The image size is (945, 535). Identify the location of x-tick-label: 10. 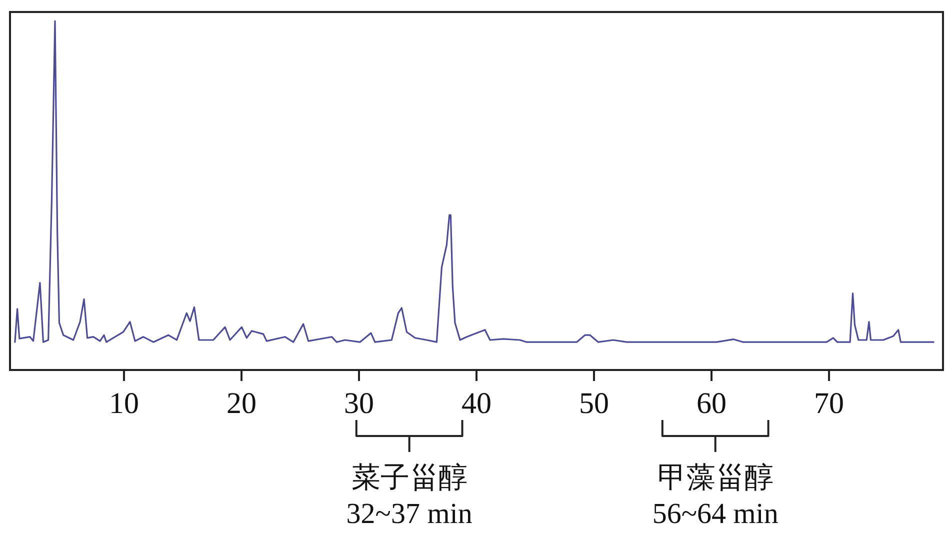
(123, 403).